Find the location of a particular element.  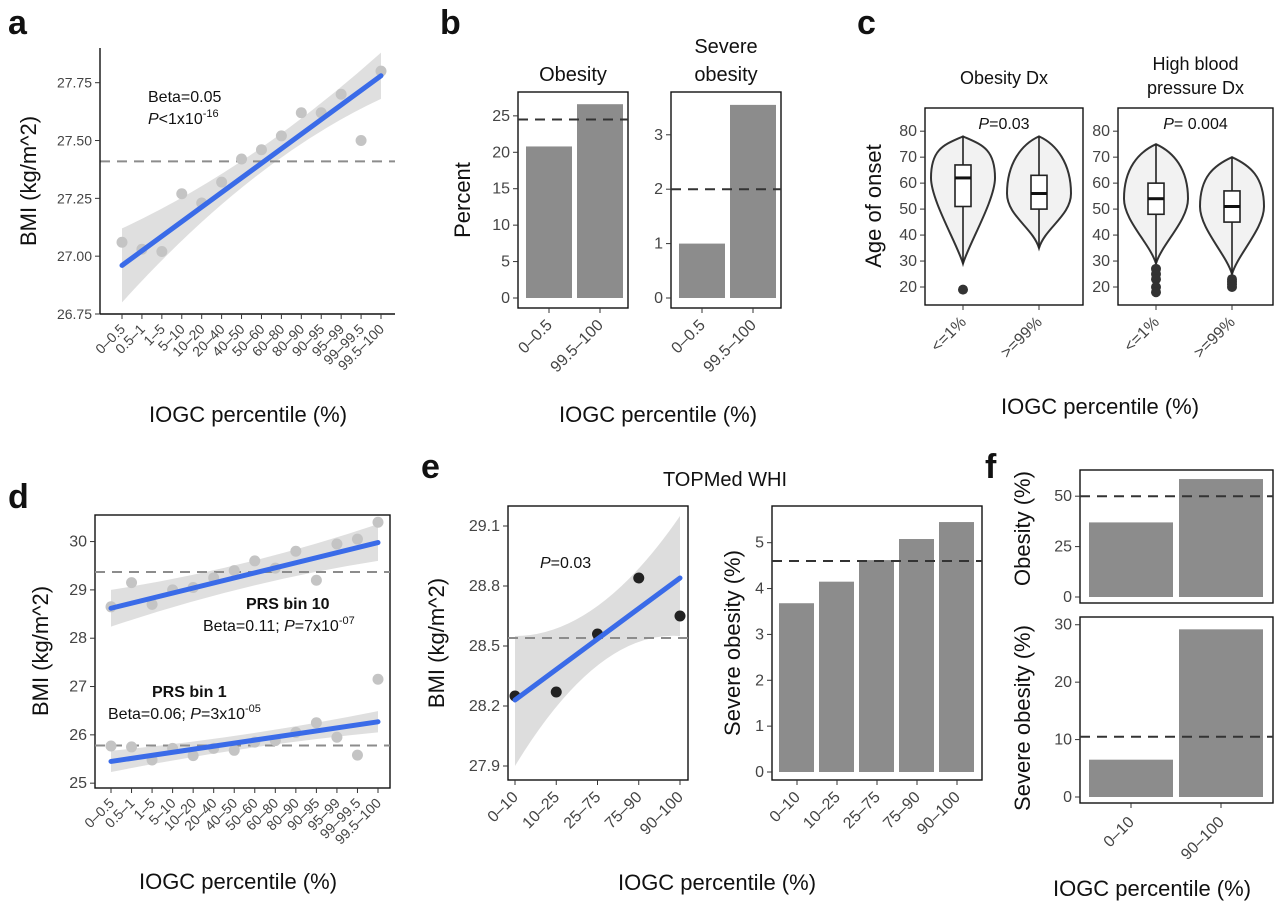

e-title: TOPMed WHI is located at coordinates (725, 480).